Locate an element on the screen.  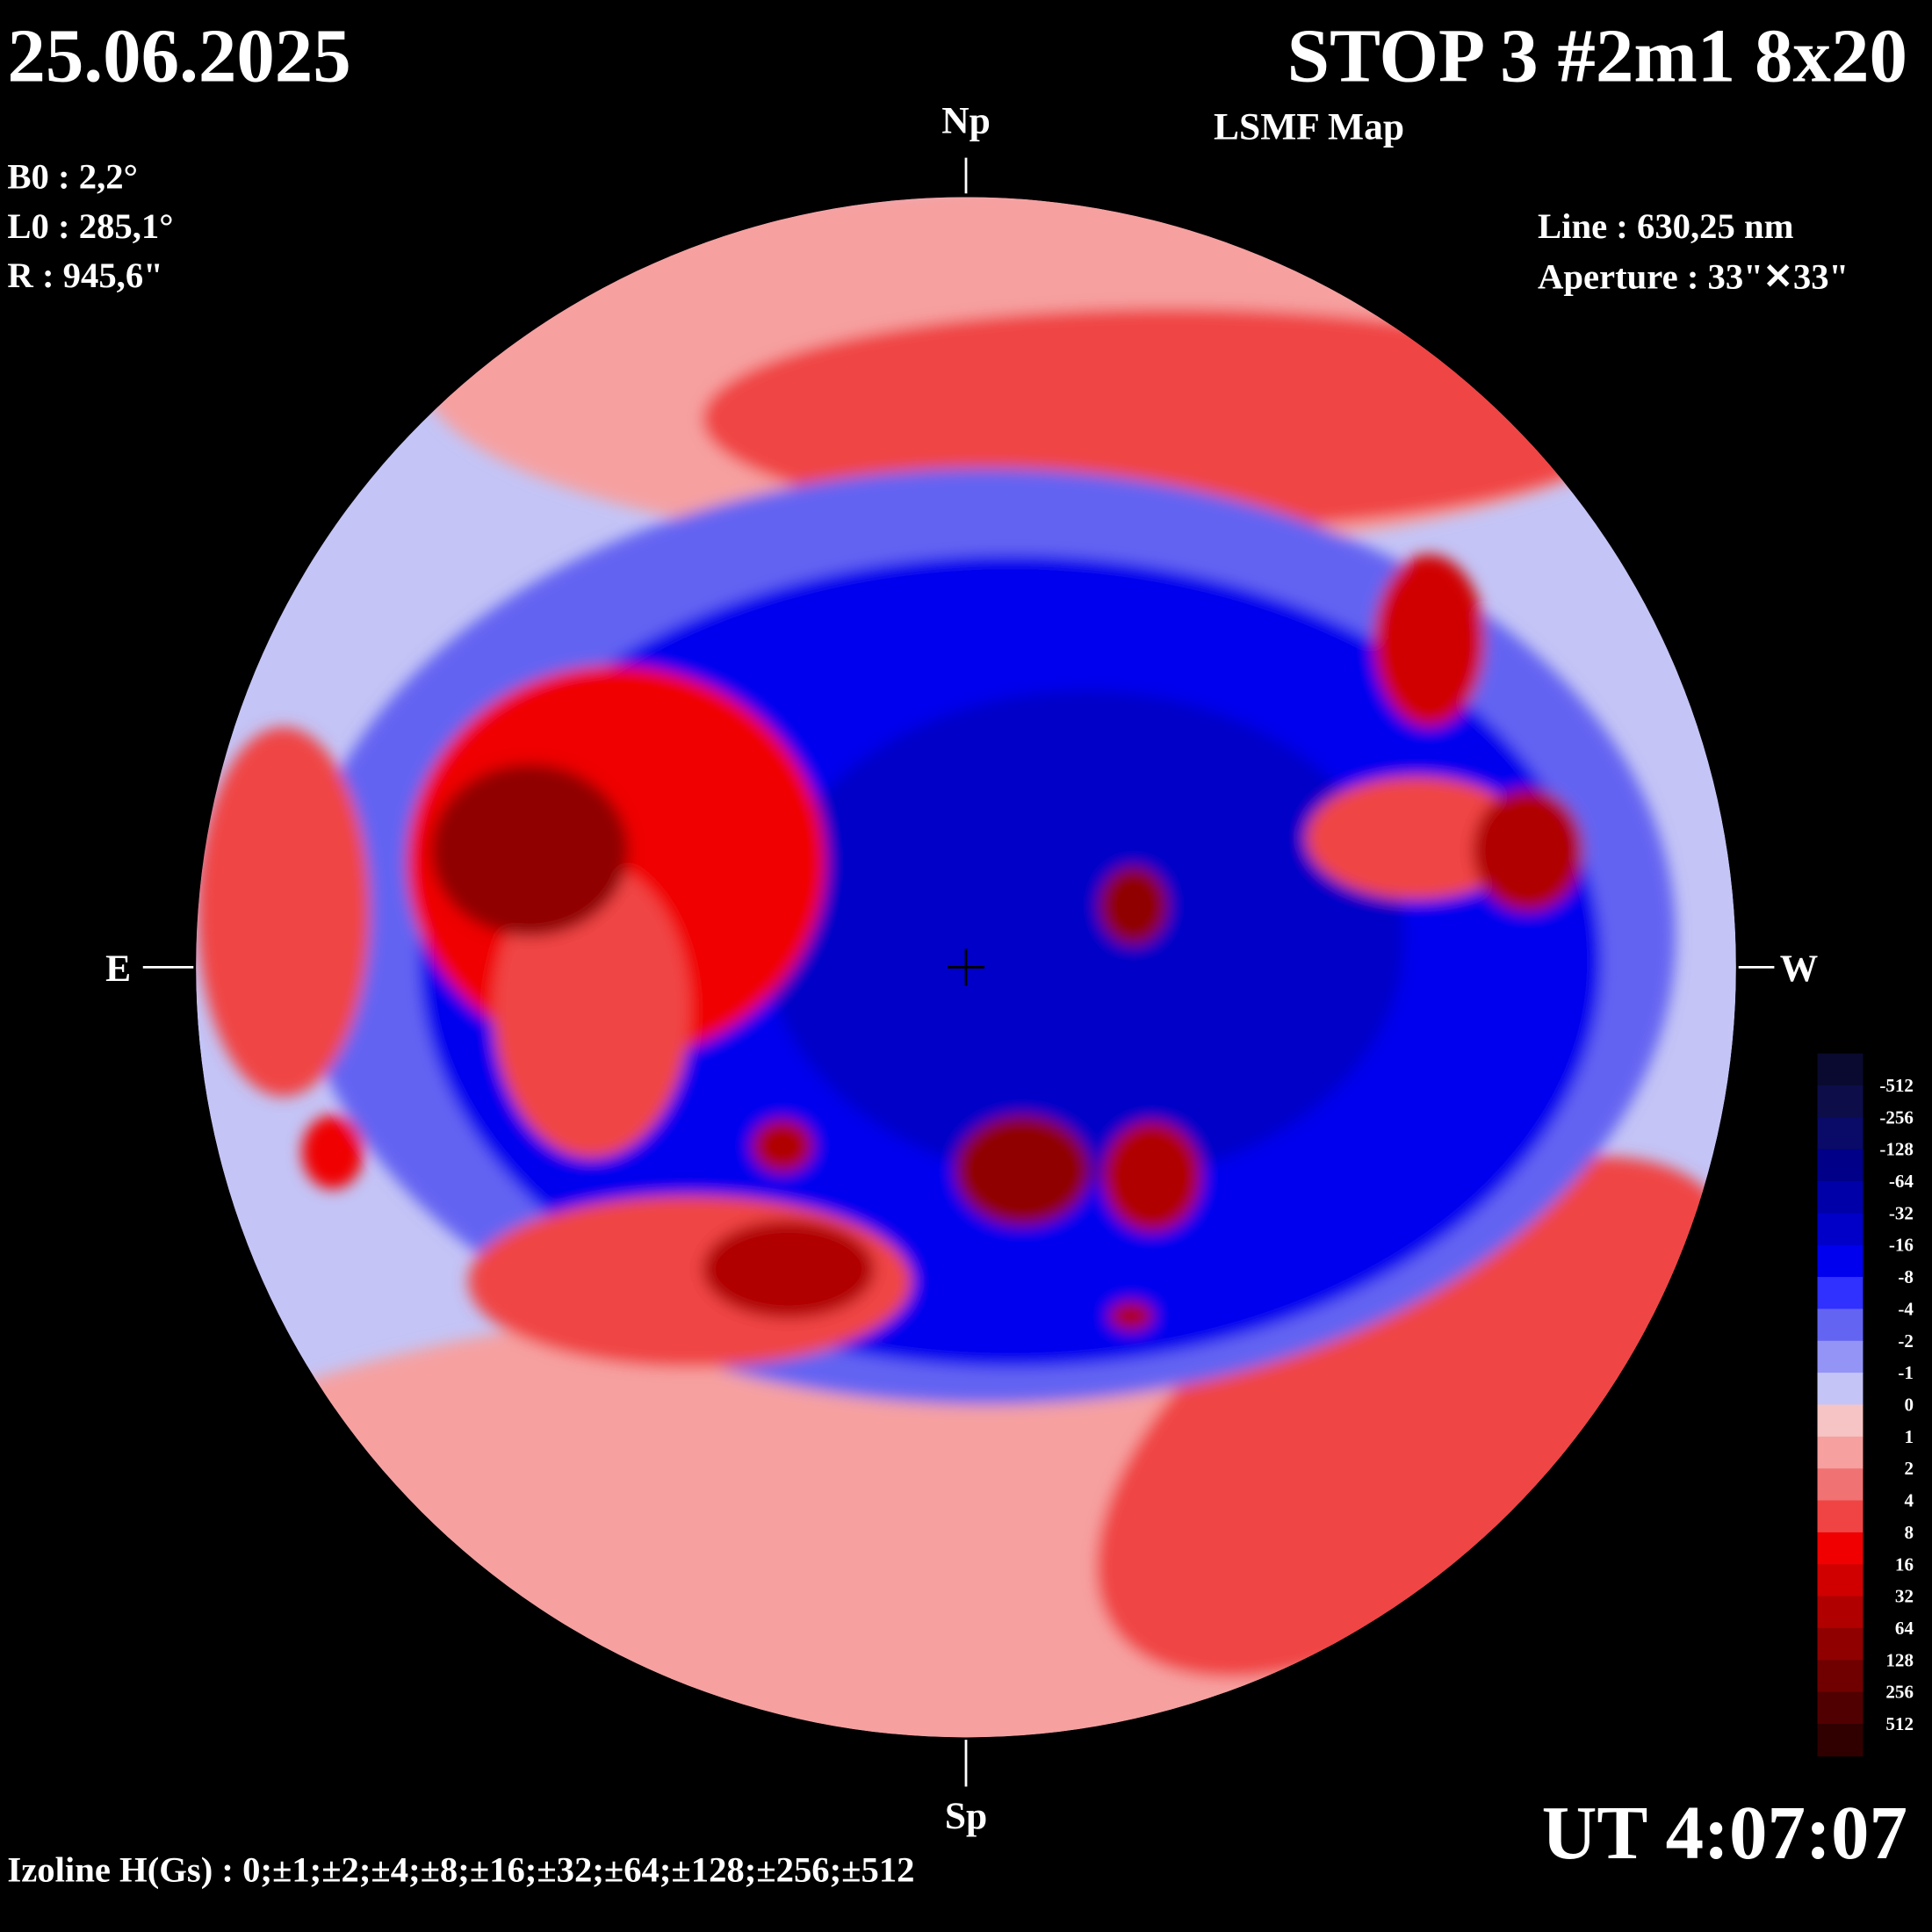
colorbar-label: 256 is located at coordinates (1900, 1692).